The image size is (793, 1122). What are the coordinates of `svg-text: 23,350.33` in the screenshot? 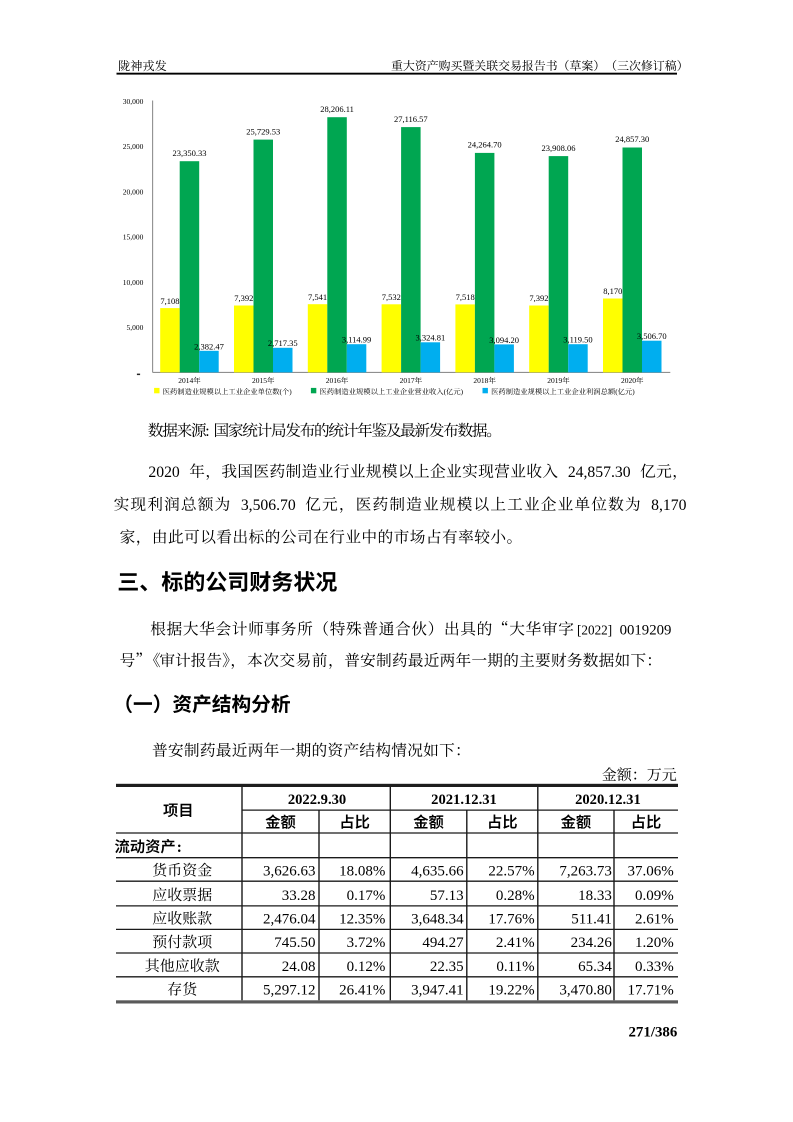 It's located at (189, 153).